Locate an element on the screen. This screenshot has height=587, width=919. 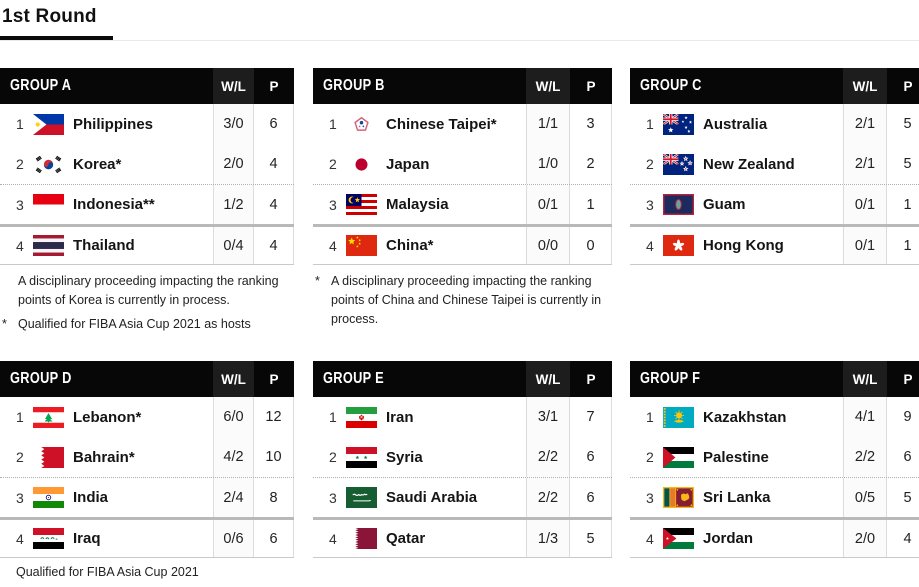
team-name: China* is located at coordinates (410, 245).